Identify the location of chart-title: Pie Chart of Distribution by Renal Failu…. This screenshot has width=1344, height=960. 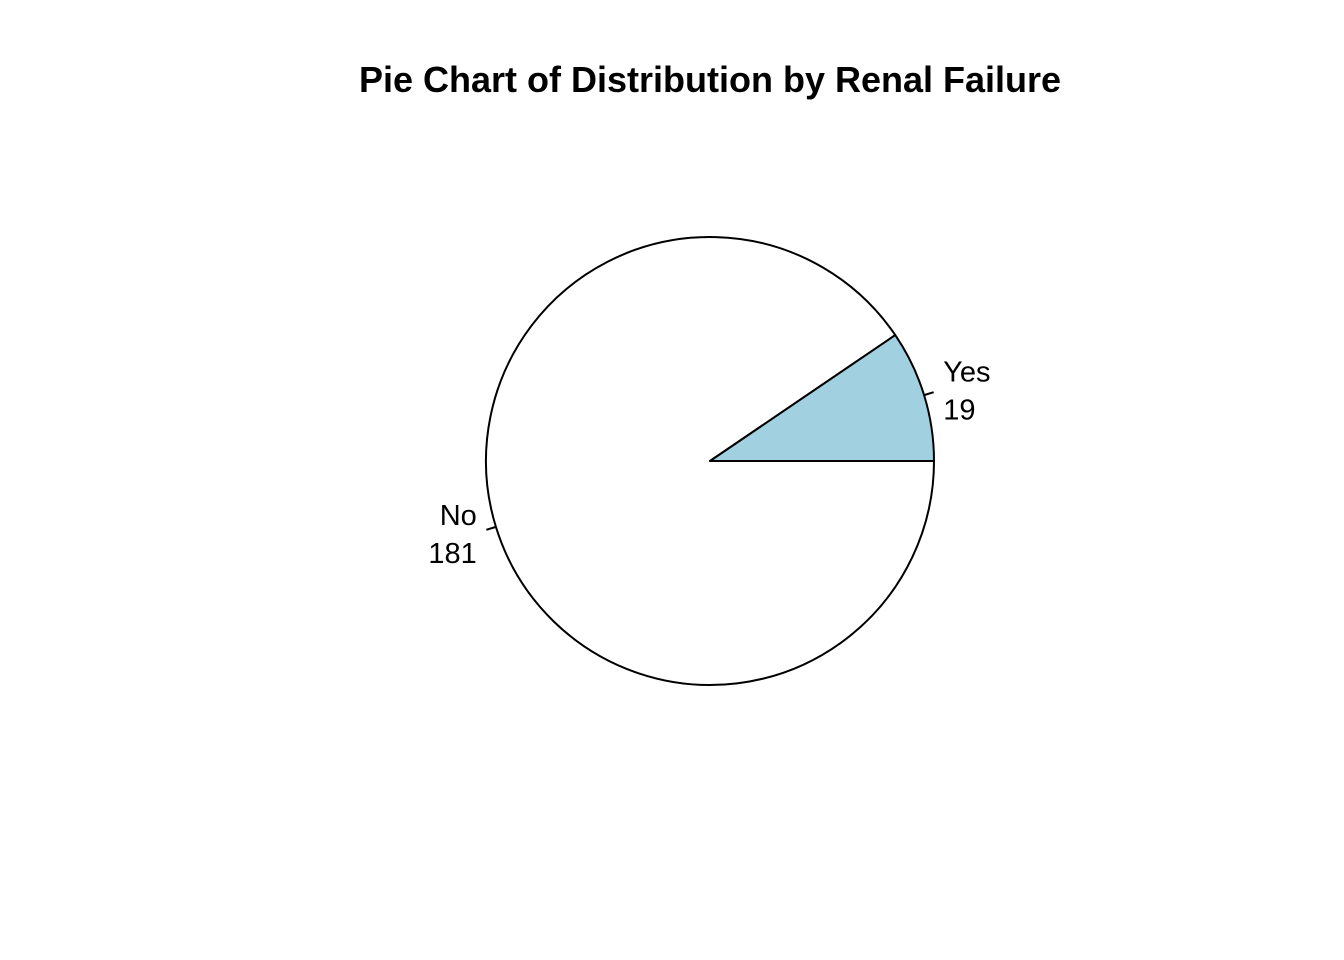
(710, 79).